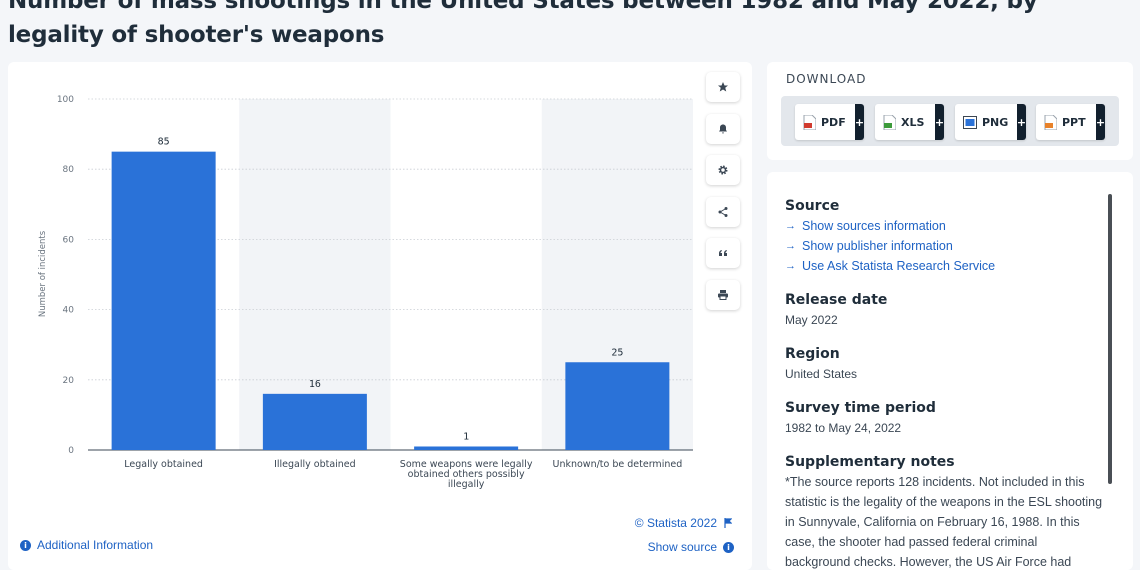 Image resolution: width=1140 pixels, height=570 pixels. I want to click on share-icon, so click(723, 211).